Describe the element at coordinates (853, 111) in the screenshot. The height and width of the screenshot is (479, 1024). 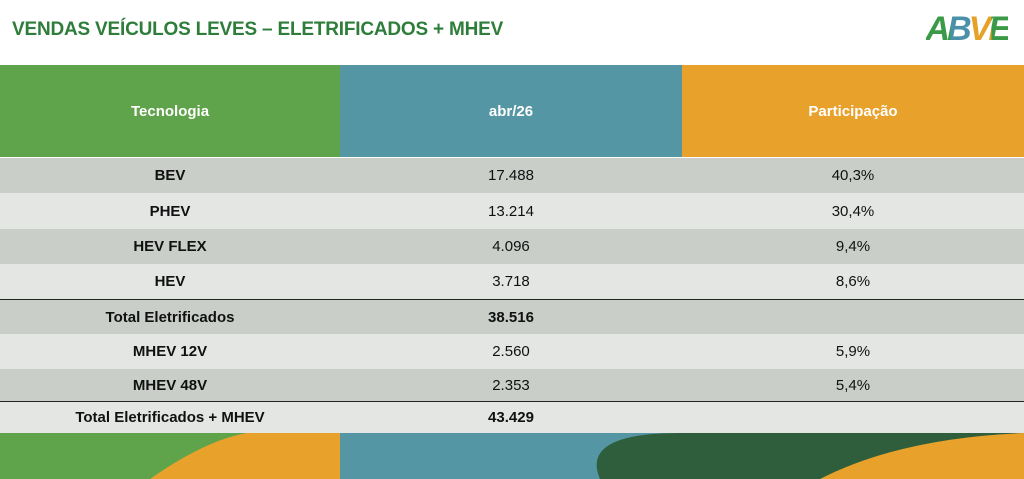
I see `header-cell: Participação` at that location.